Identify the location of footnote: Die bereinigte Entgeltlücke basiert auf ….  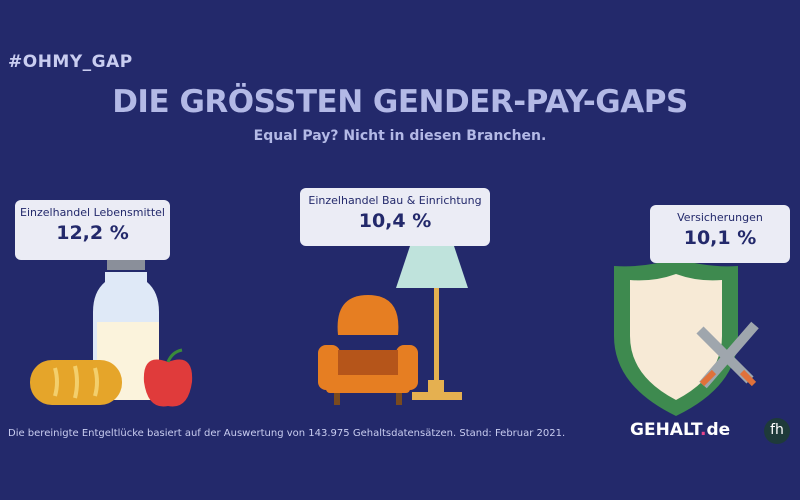
(287, 433).